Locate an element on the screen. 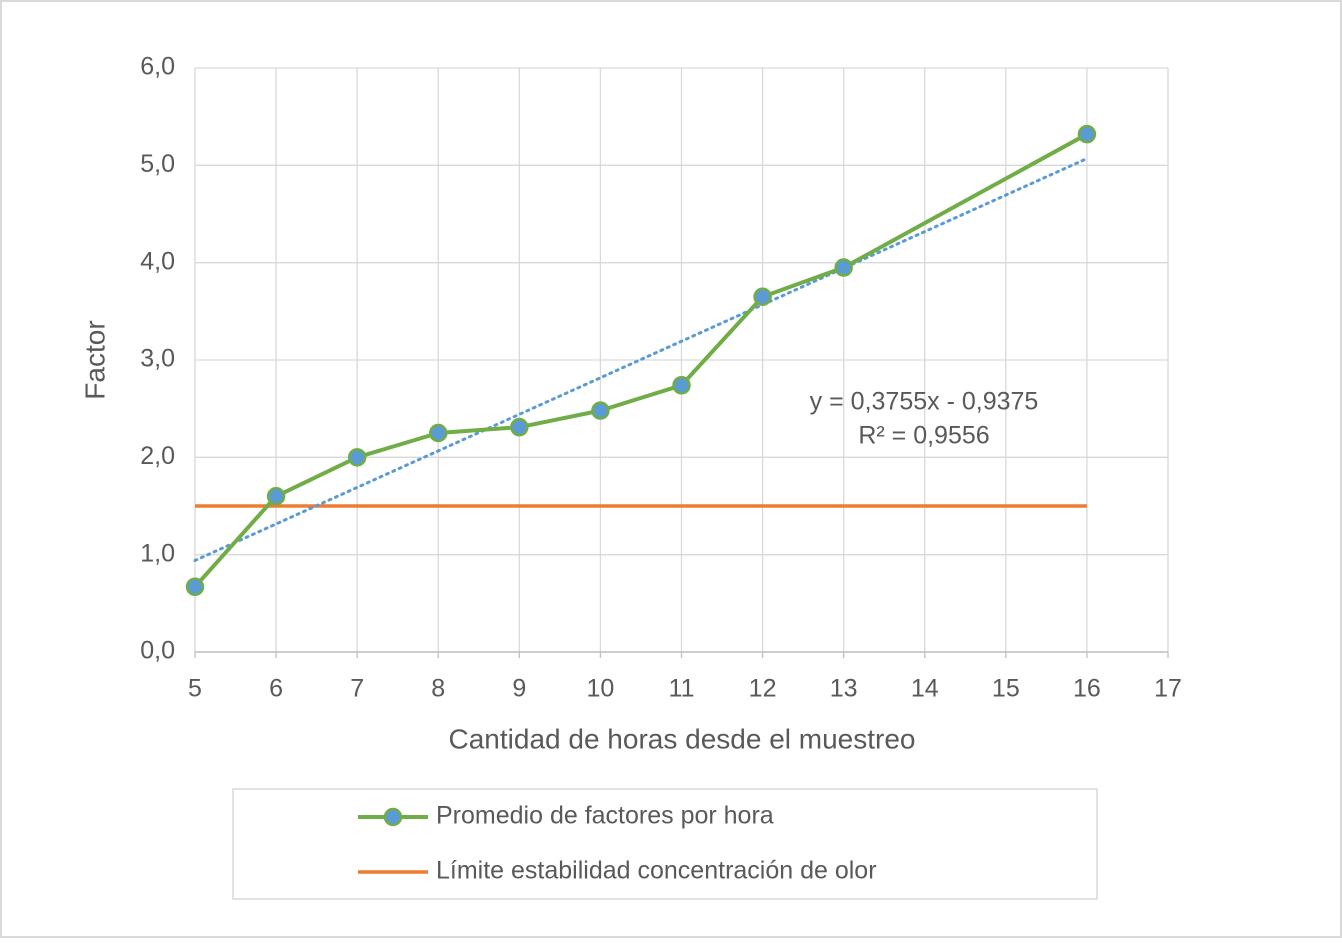 The width and height of the screenshot is (1342, 943). y-tick-label: 3,0 is located at coordinates (157, 359).